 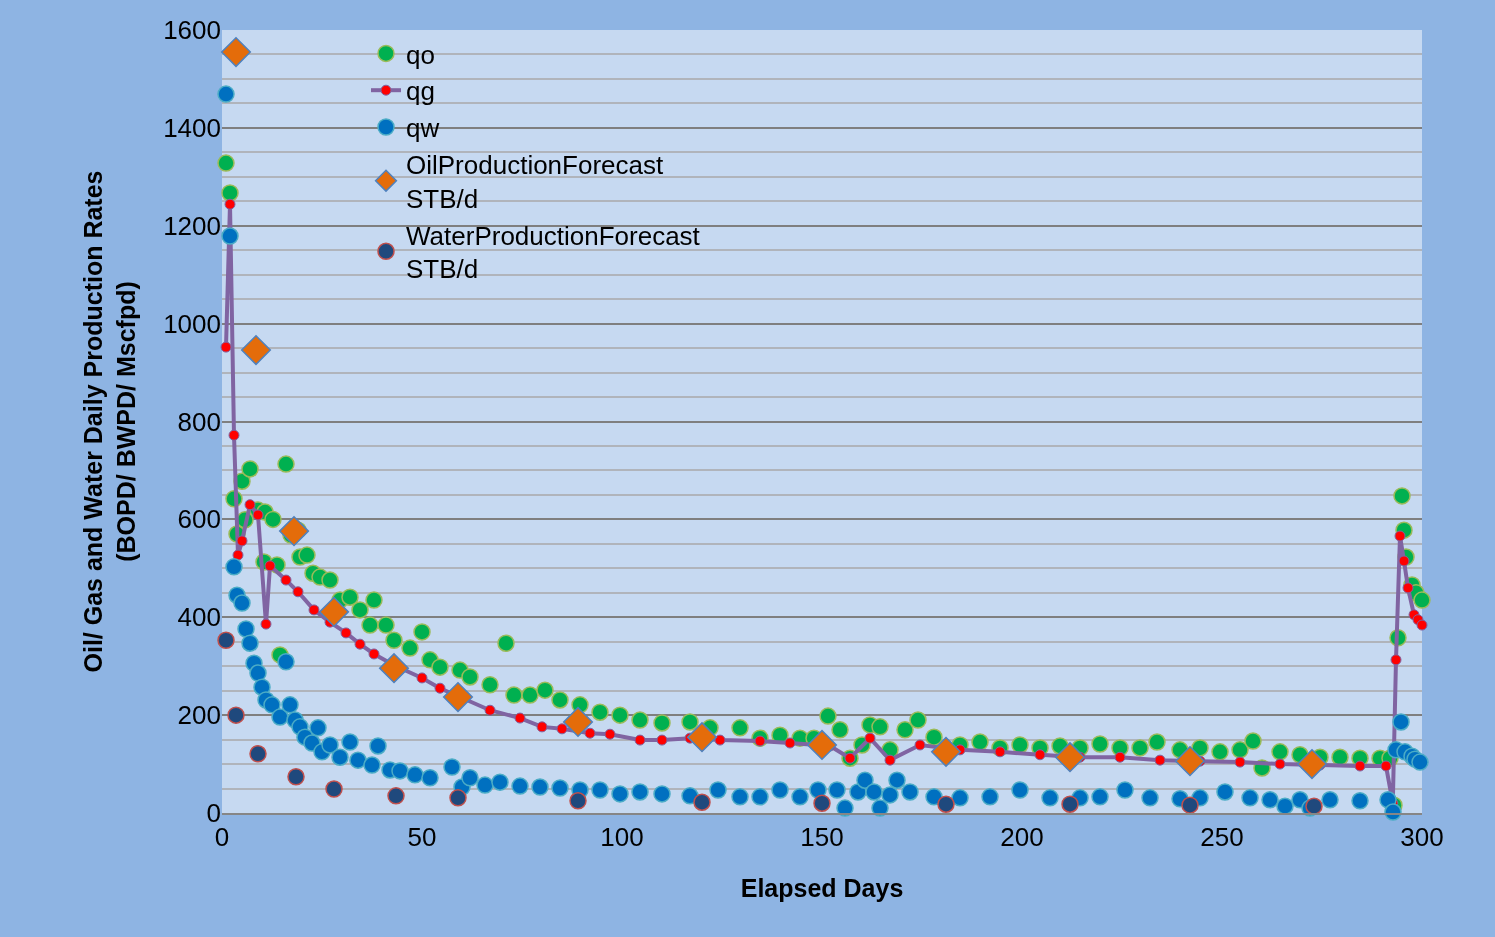 What do you see at coordinates (199, 617) in the screenshot?
I see `y-tick-label: 400` at bounding box center [199, 617].